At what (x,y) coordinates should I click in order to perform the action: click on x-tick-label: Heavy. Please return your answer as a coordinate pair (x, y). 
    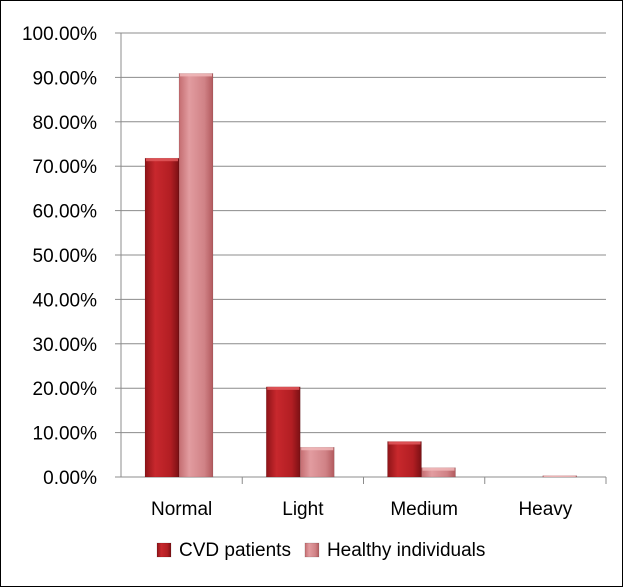
    Looking at the image, I should click on (545, 509).